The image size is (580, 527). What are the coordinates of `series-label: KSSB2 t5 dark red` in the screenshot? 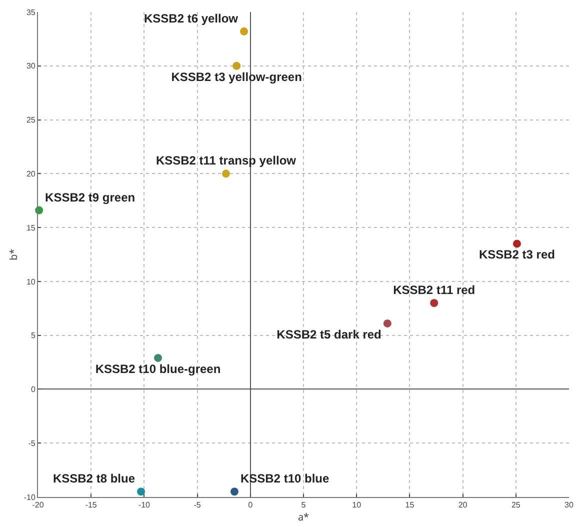 It's located at (329, 334).